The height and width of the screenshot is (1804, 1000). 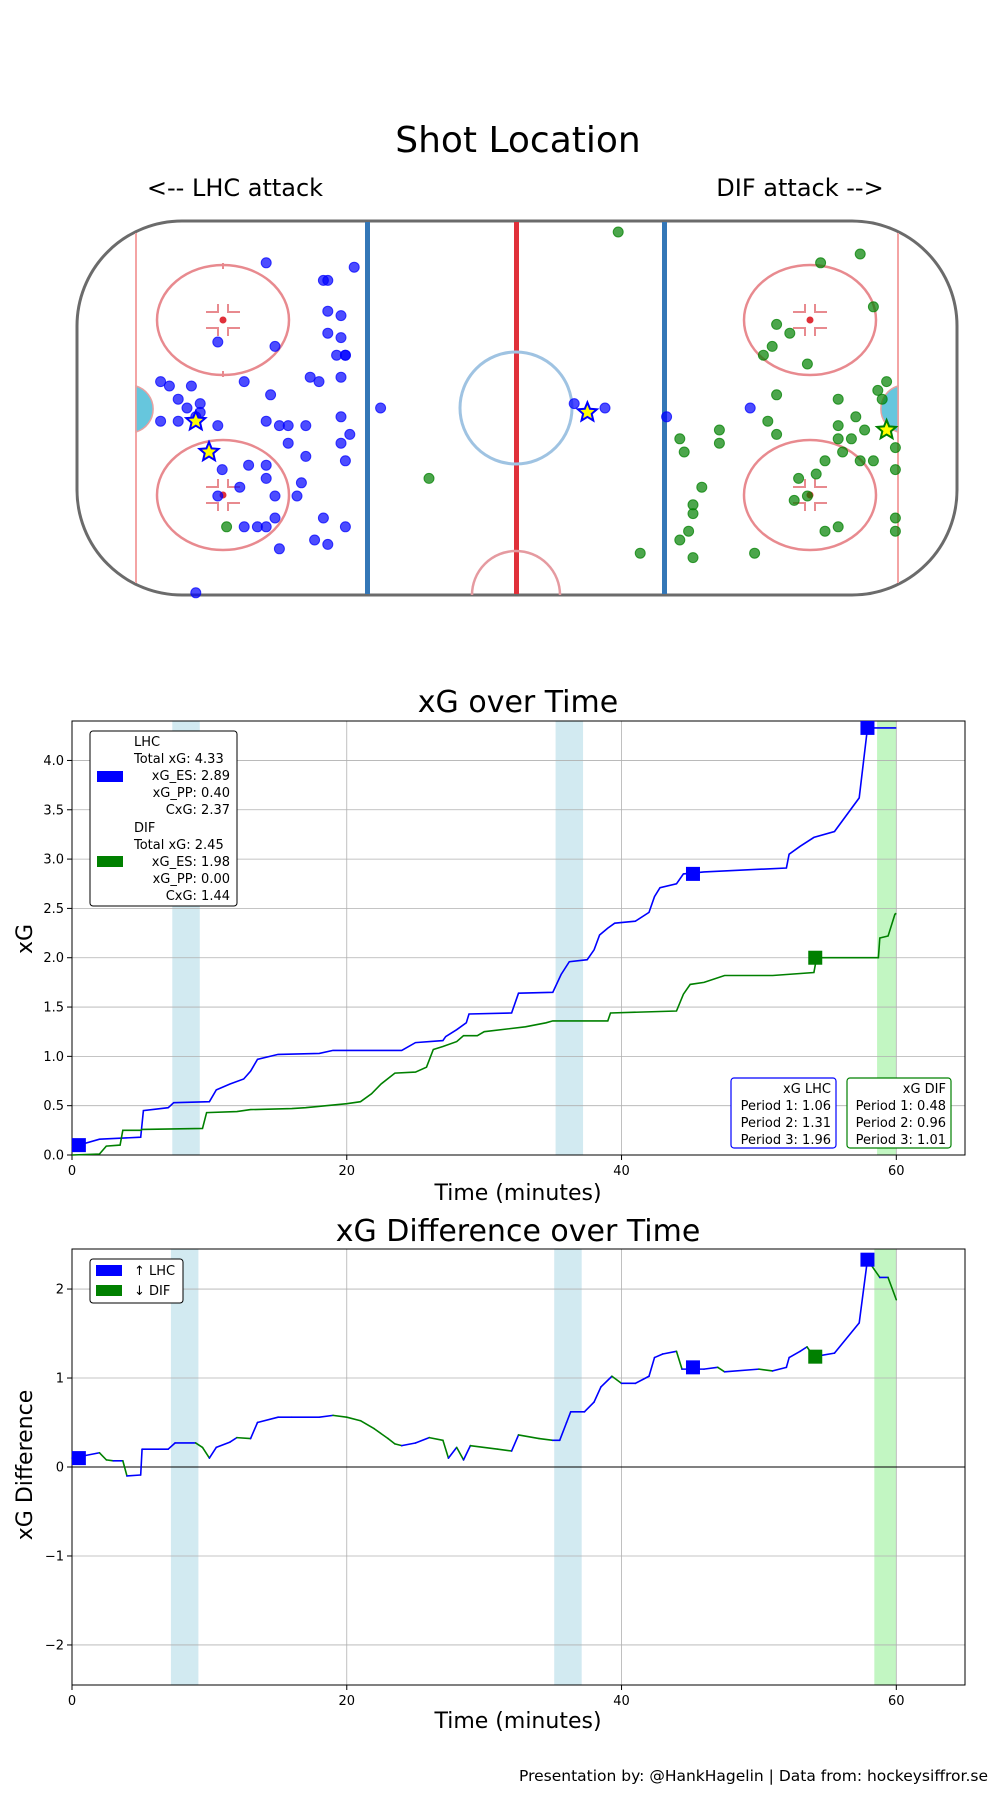 I want to click on xg-tick-label-y: 4.0, so click(x=53, y=761).